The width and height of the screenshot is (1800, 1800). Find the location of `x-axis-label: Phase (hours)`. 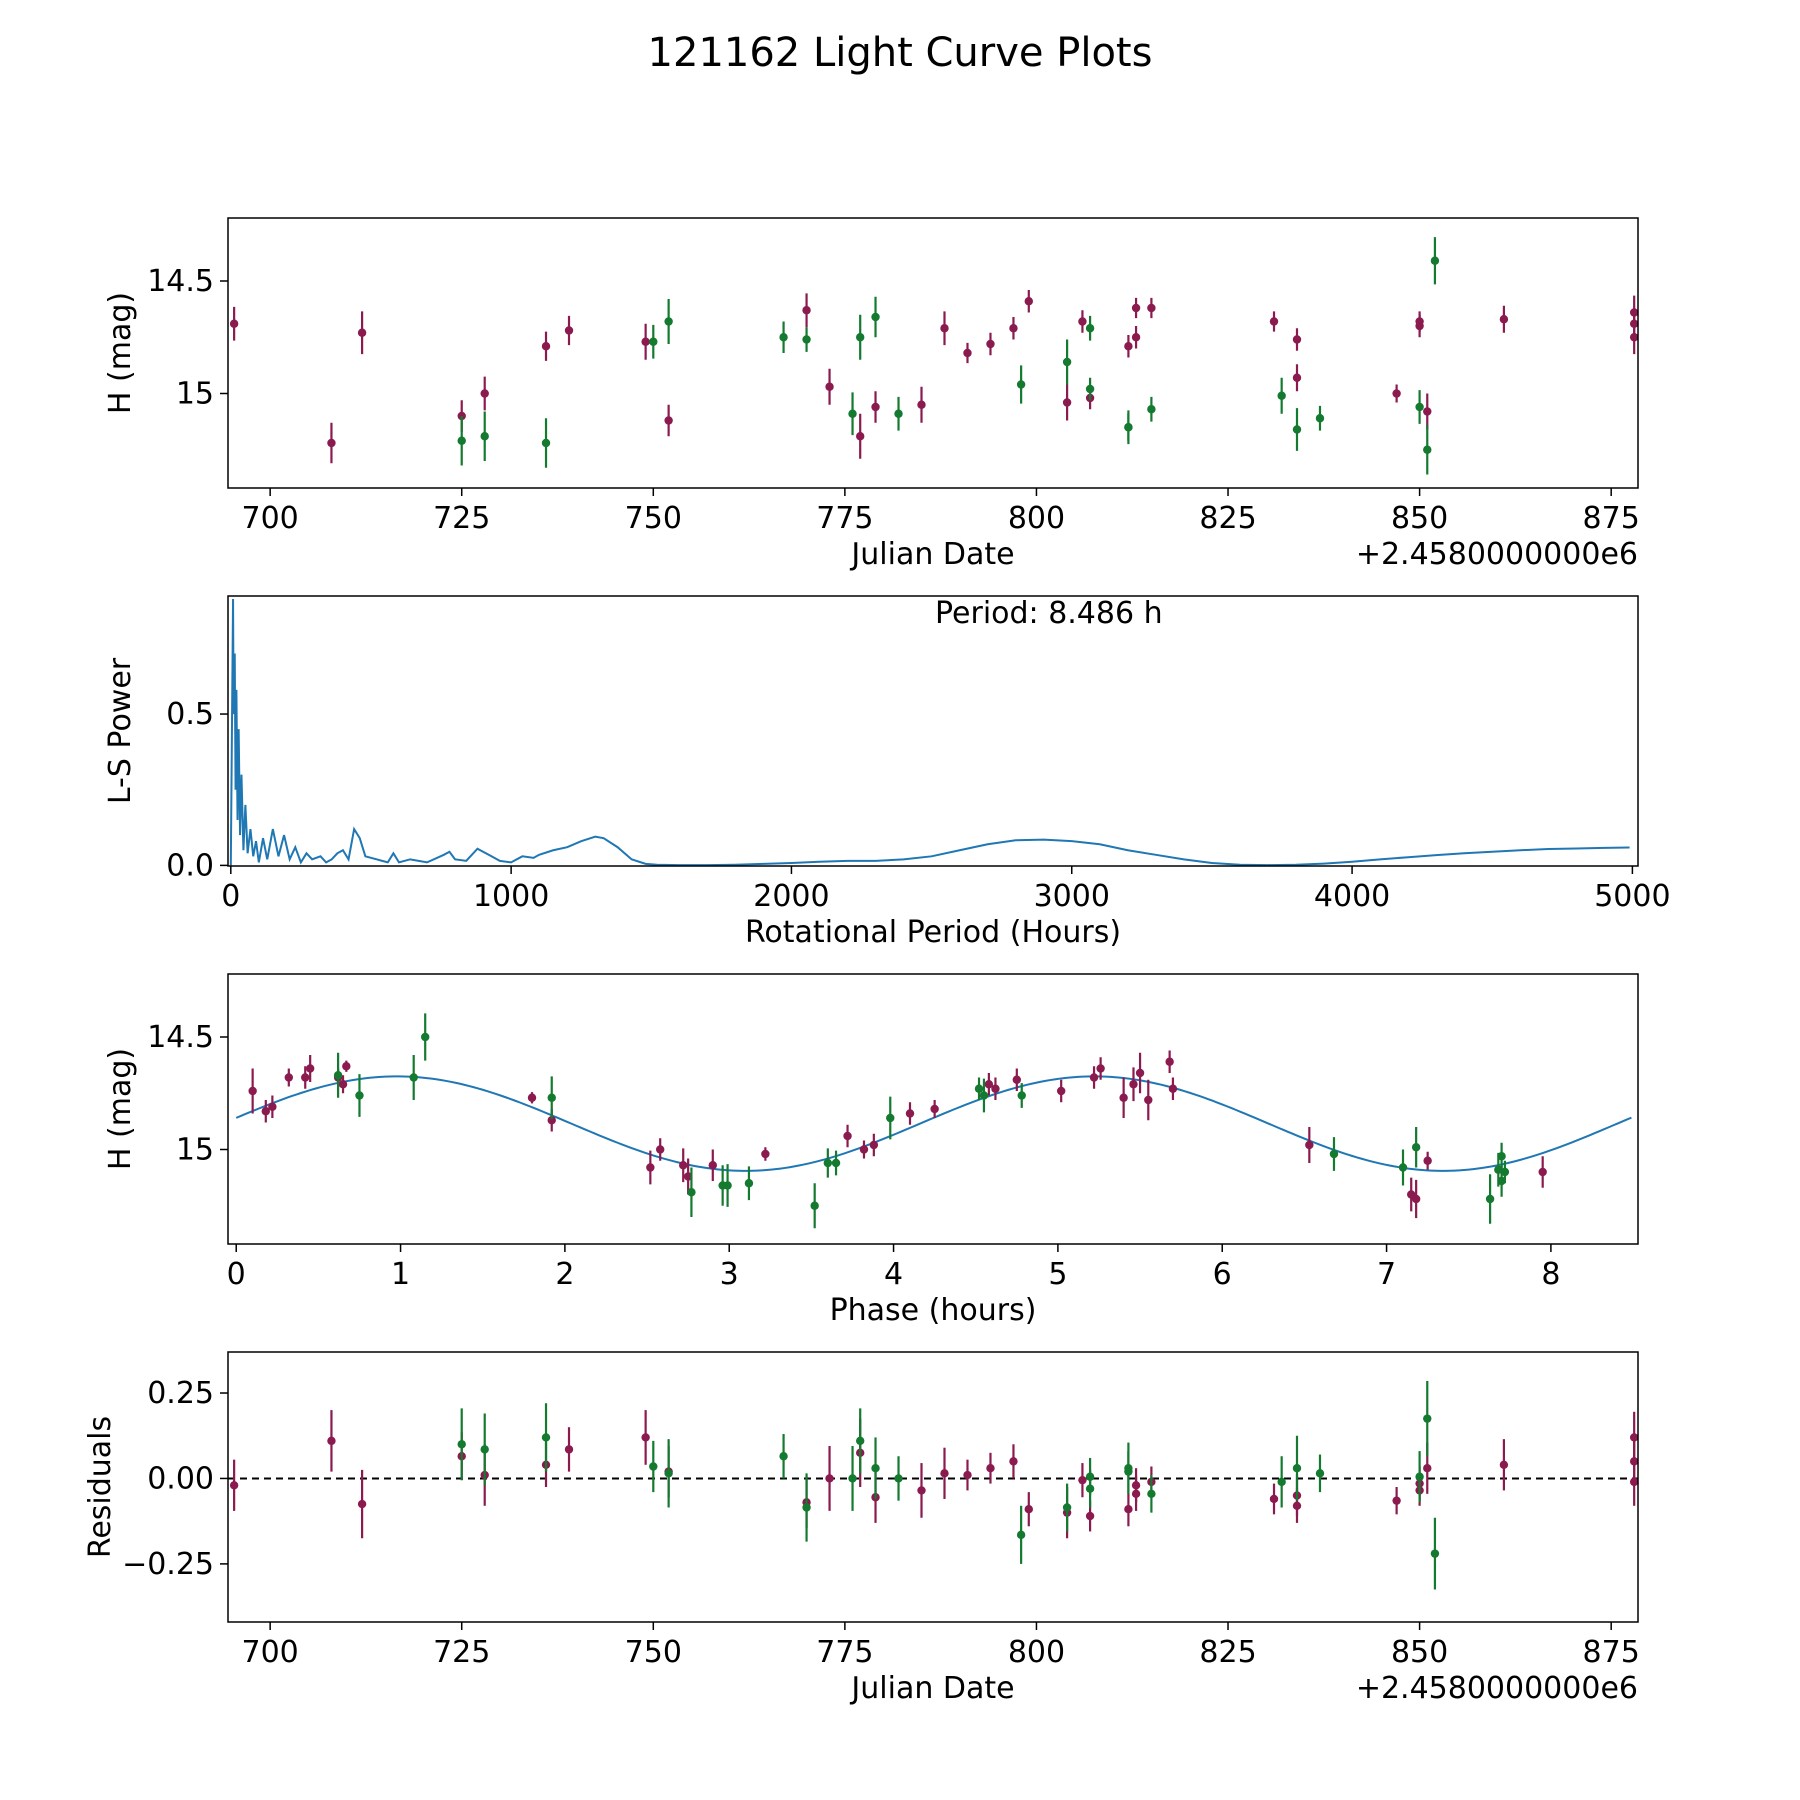

x-axis-label: Phase (hours) is located at coordinates (933, 1310).